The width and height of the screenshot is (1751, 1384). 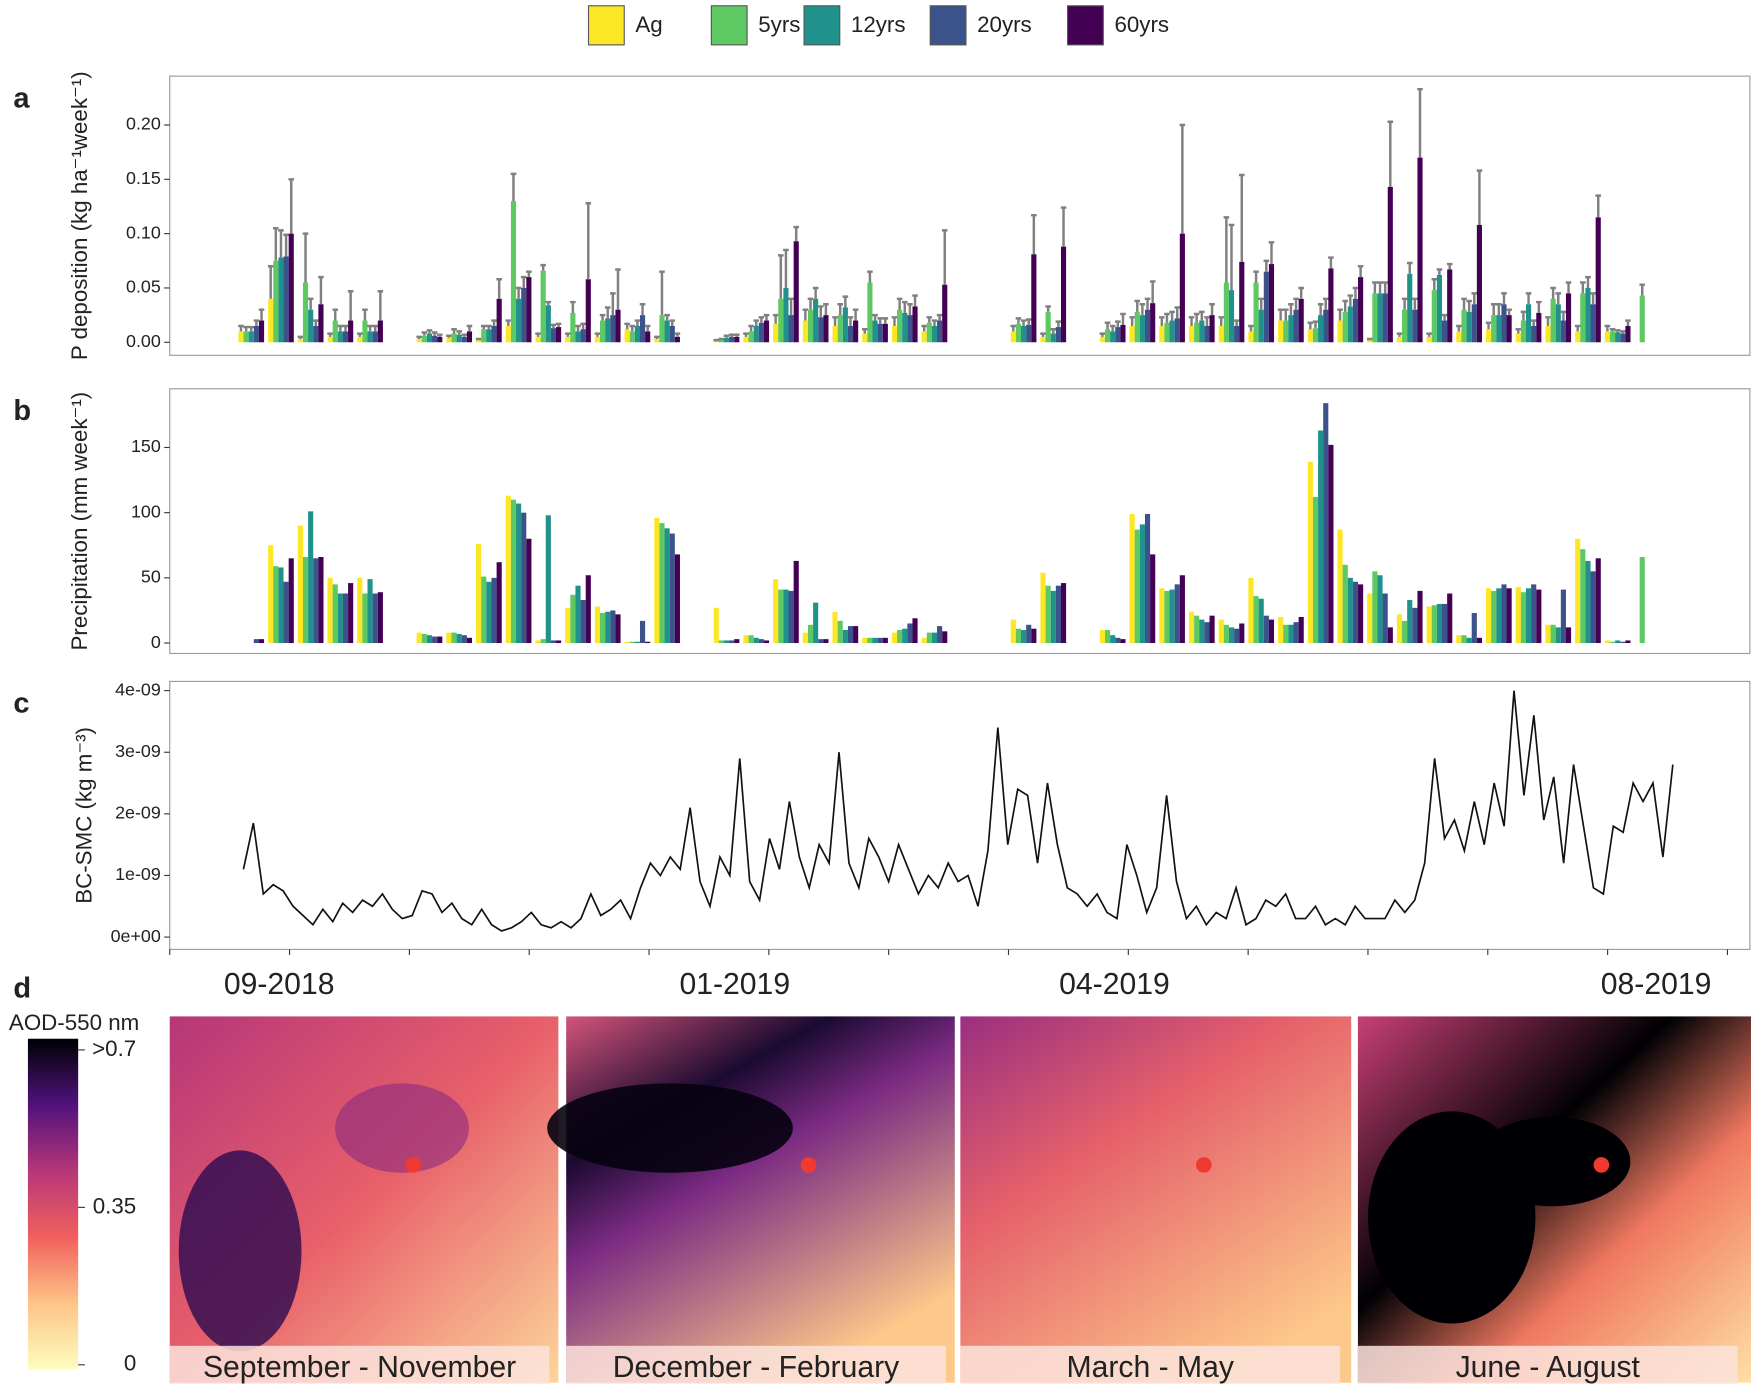 What do you see at coordinates (143, 124) in the screenshot?
I see `y-tick-label: 0.20` at bounding box center [143, 124].